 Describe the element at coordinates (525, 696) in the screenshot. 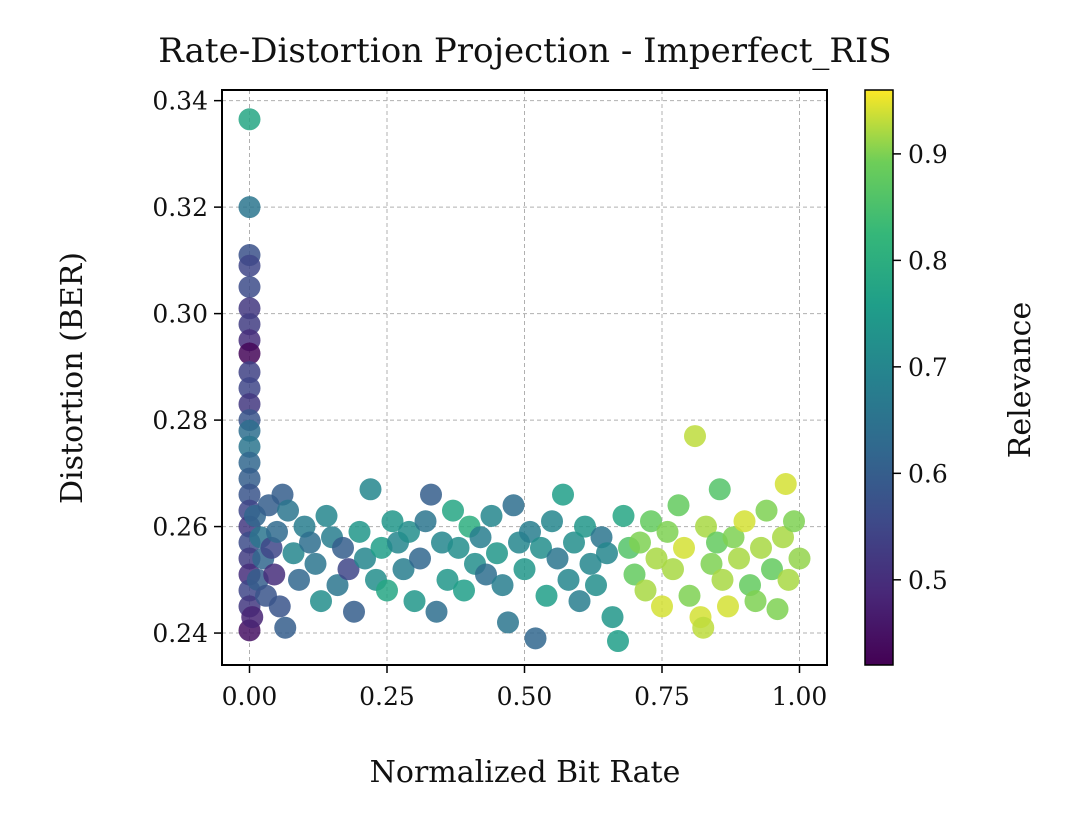

I see `x-tick-label: 0.50` at that location.